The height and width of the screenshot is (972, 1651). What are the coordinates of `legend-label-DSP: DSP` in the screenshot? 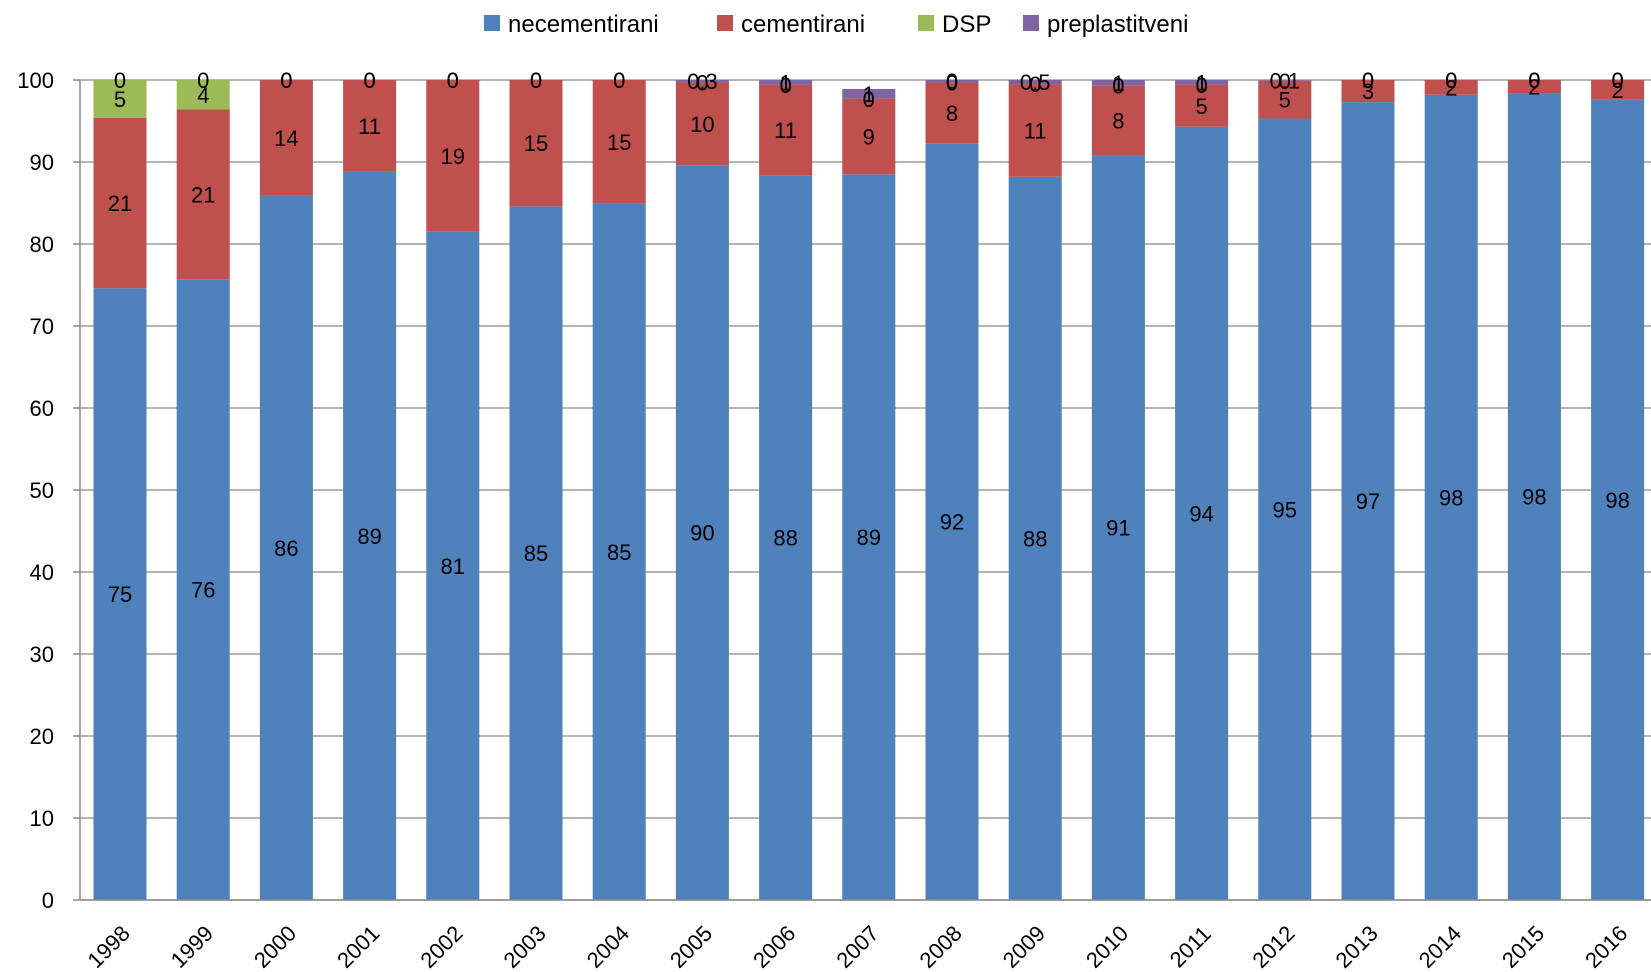 It's located at (966, 24).